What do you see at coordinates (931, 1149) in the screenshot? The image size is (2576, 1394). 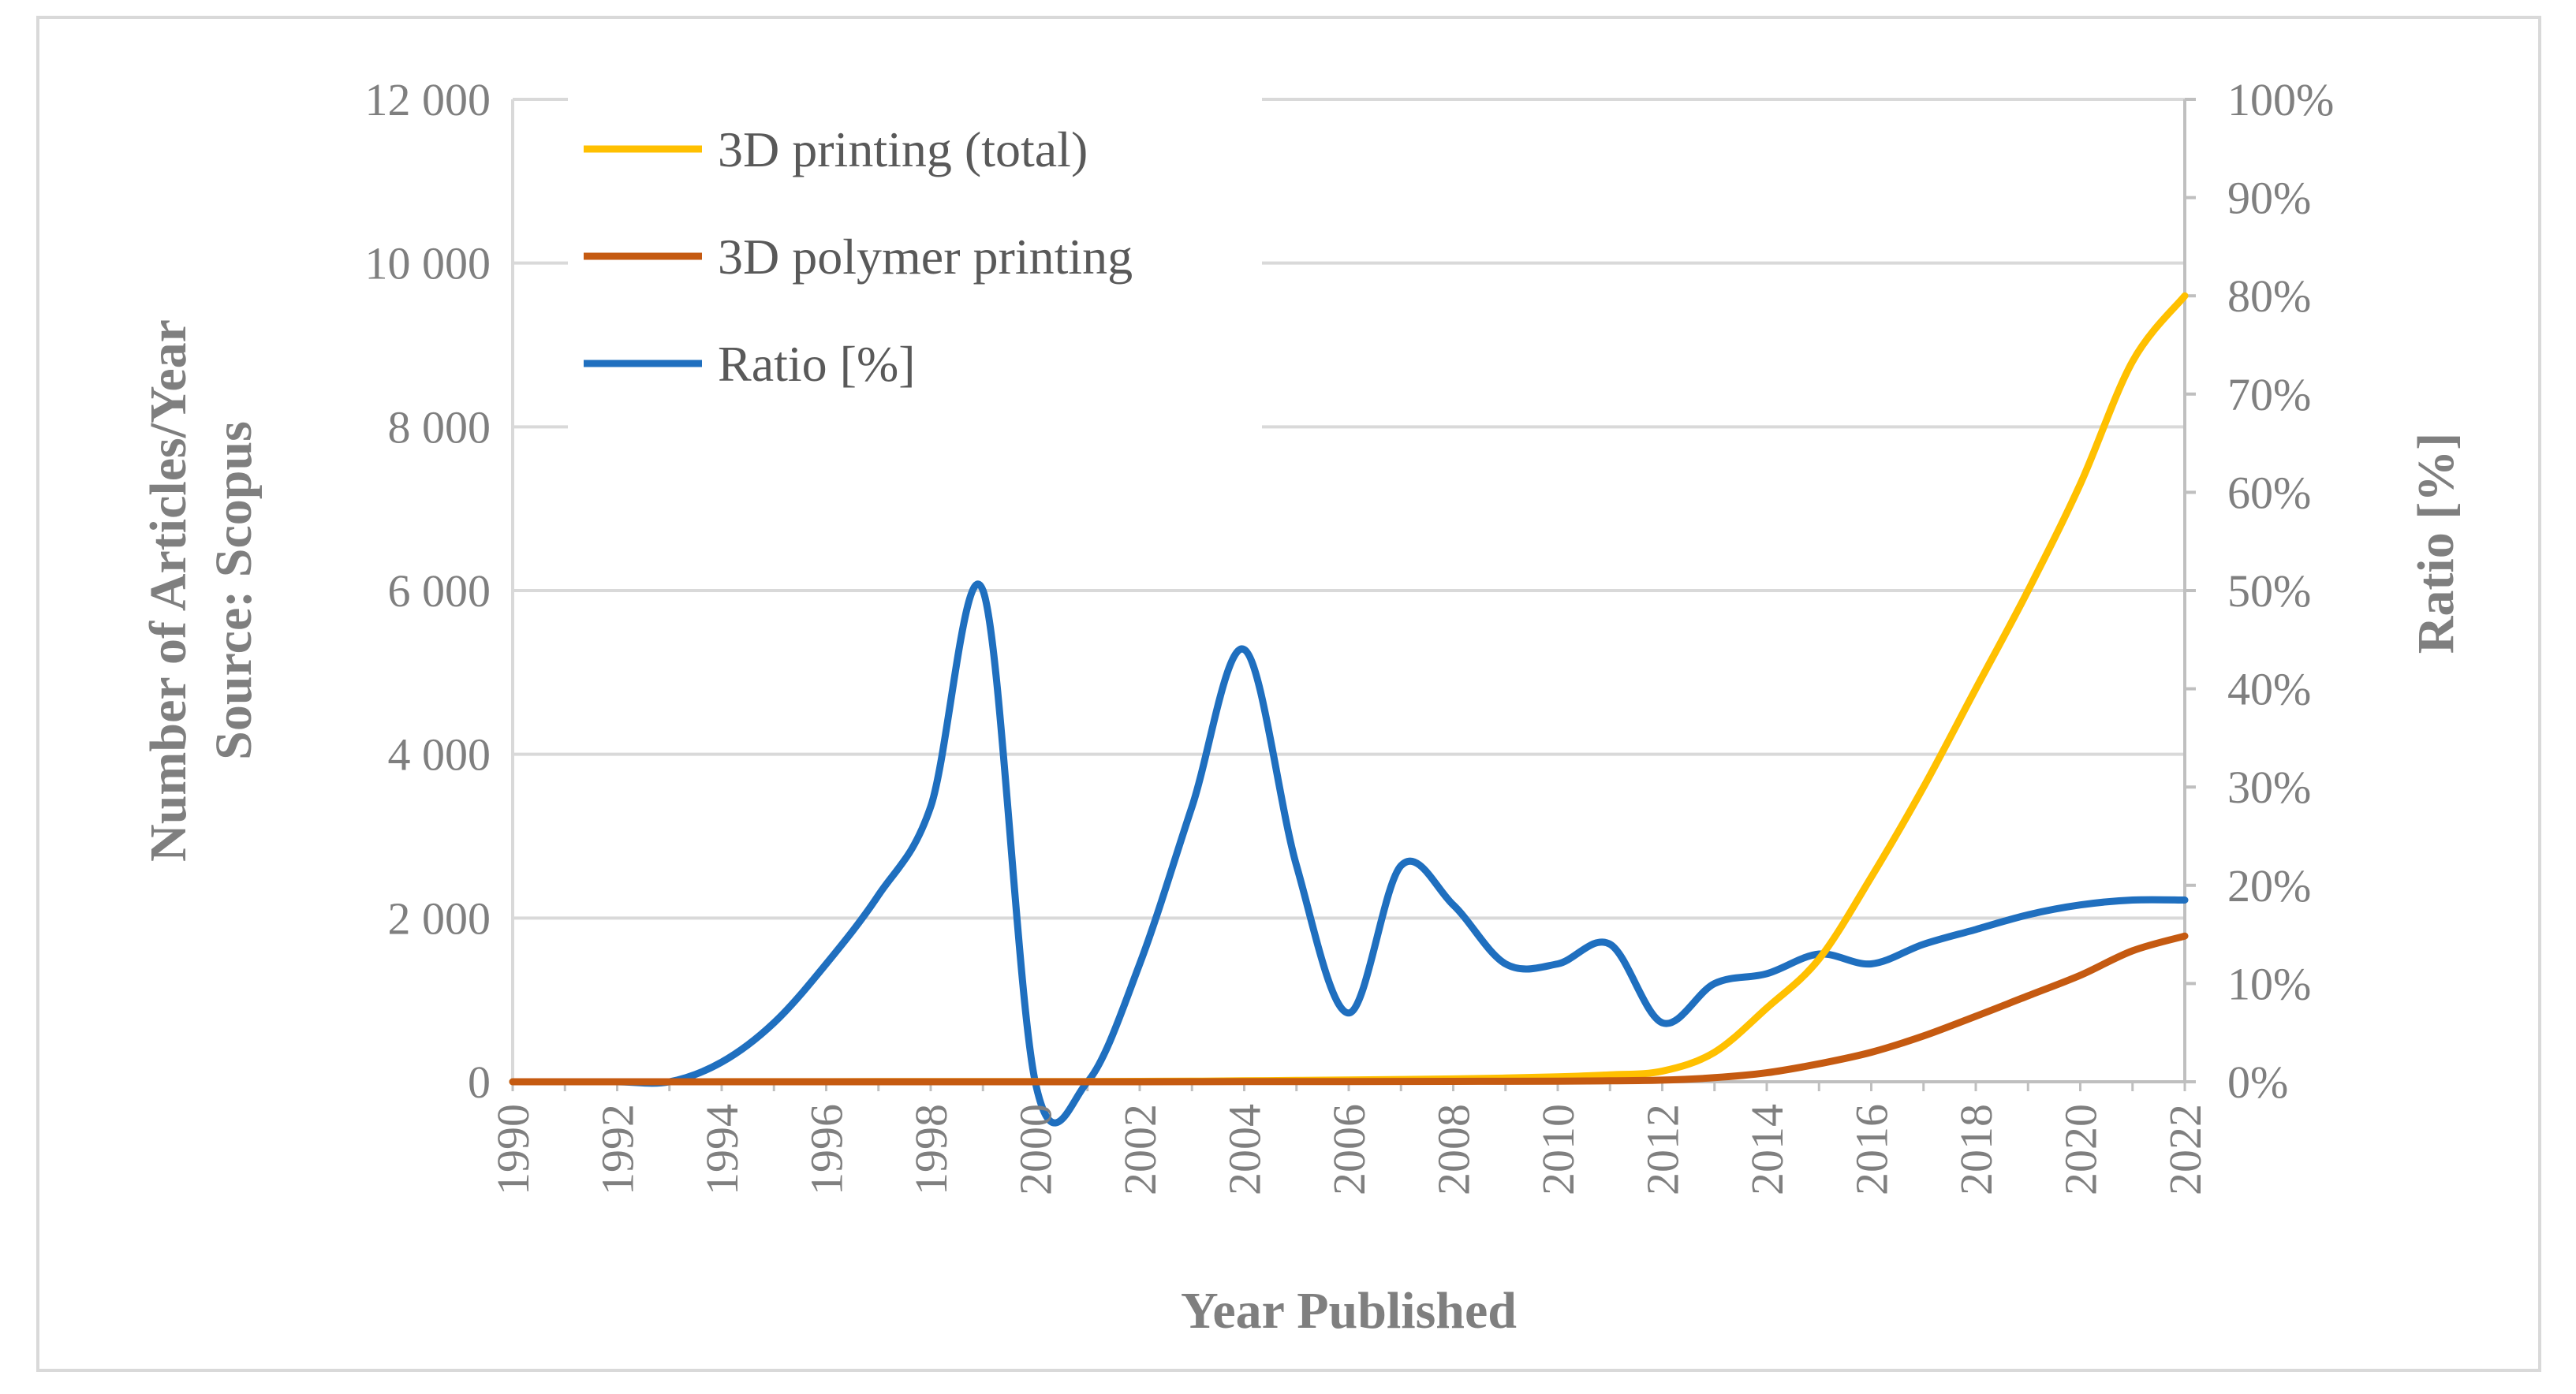 I see `x-axis-tick-label: 1998` at bounding box center [931, 1149].